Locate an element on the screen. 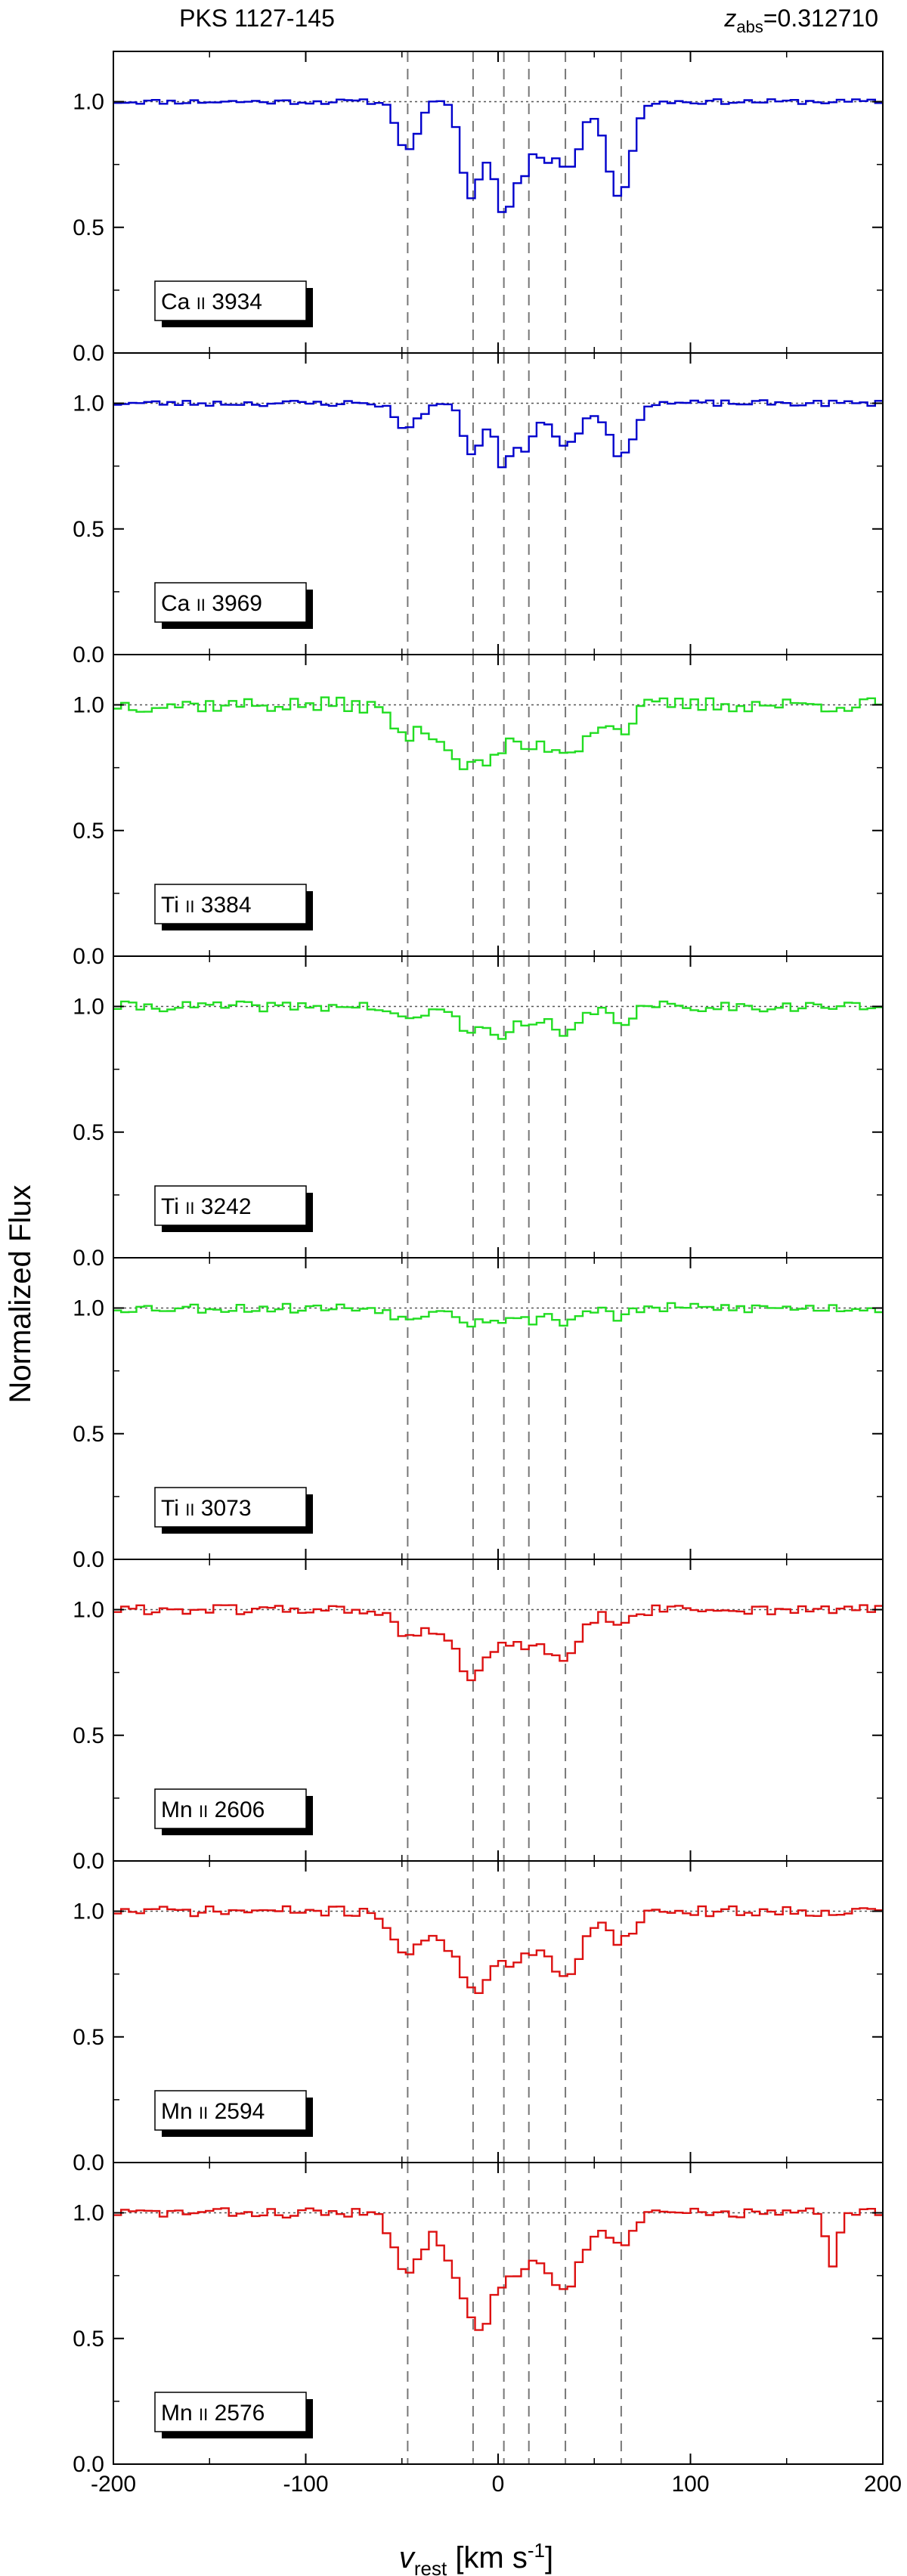 Image resolution: width=907 pixels, height=2576 pixels. ion-label: Ti II 3384 is located at coordinates (206, 905).